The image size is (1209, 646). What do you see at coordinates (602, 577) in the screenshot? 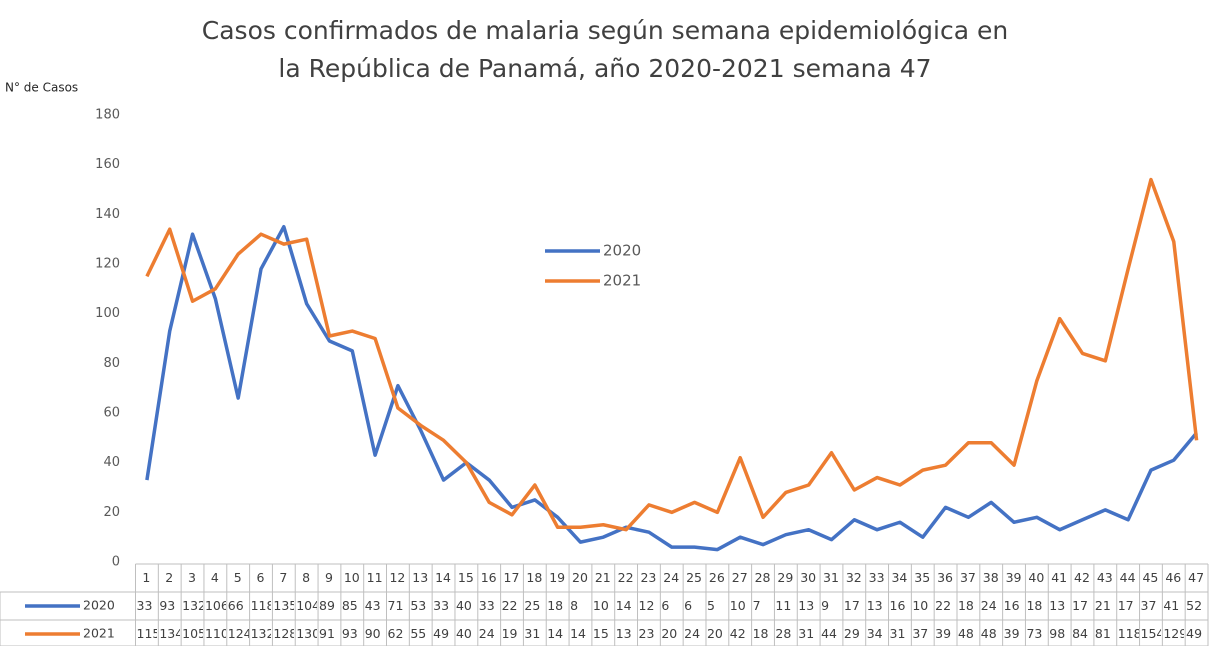
I see `x-tick-label: 21` at bounding box center [602, 577].